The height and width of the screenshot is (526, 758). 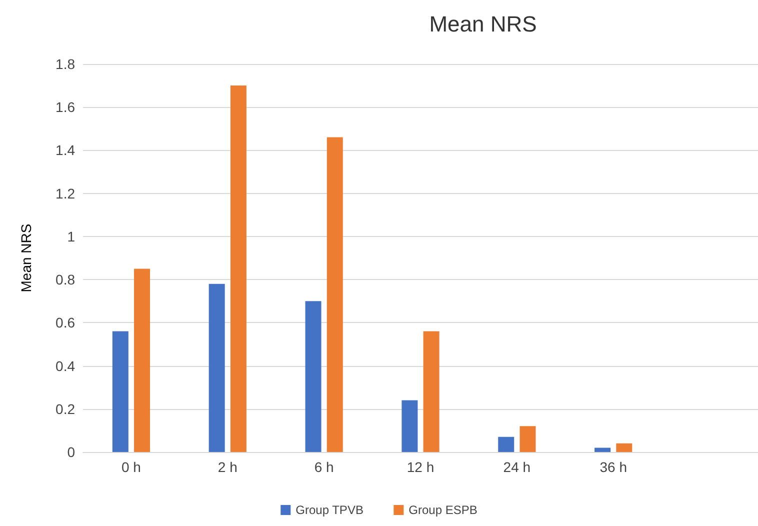 What do you see at coordinates (517, 467) in the screenshot?
I see `x-tick-label: 24 h` at bounding box center [517, 467].